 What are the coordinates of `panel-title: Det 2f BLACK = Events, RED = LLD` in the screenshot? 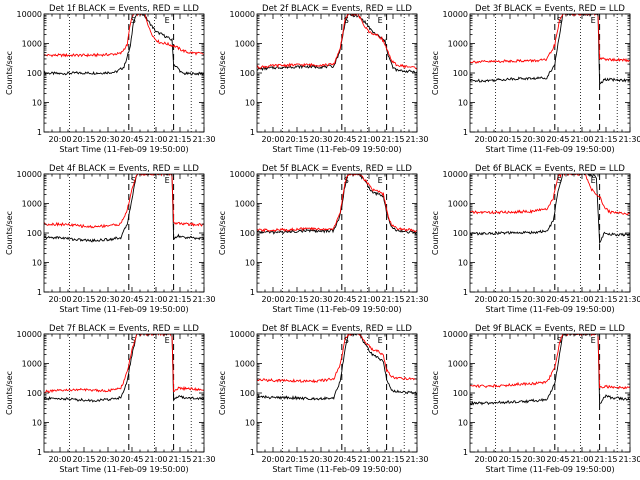 It's located at (337, 9).